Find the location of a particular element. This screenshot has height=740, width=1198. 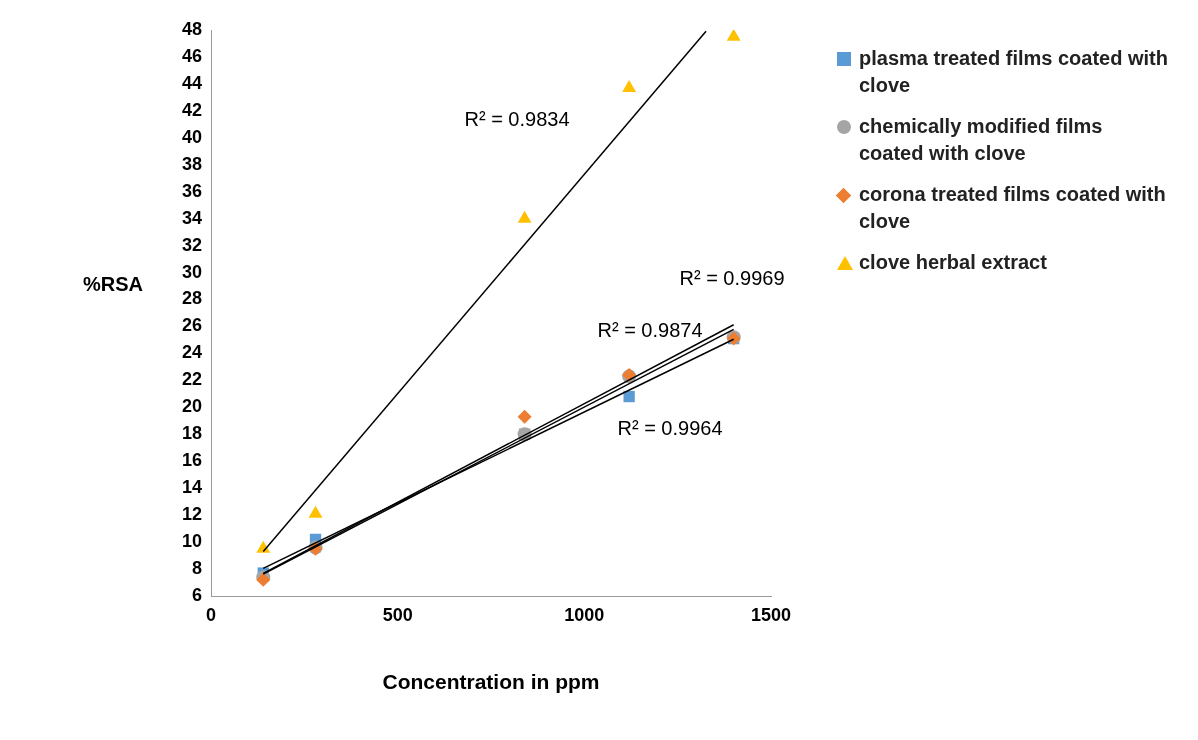

x-tick-label: 500 is located at coordinates (397, 614).